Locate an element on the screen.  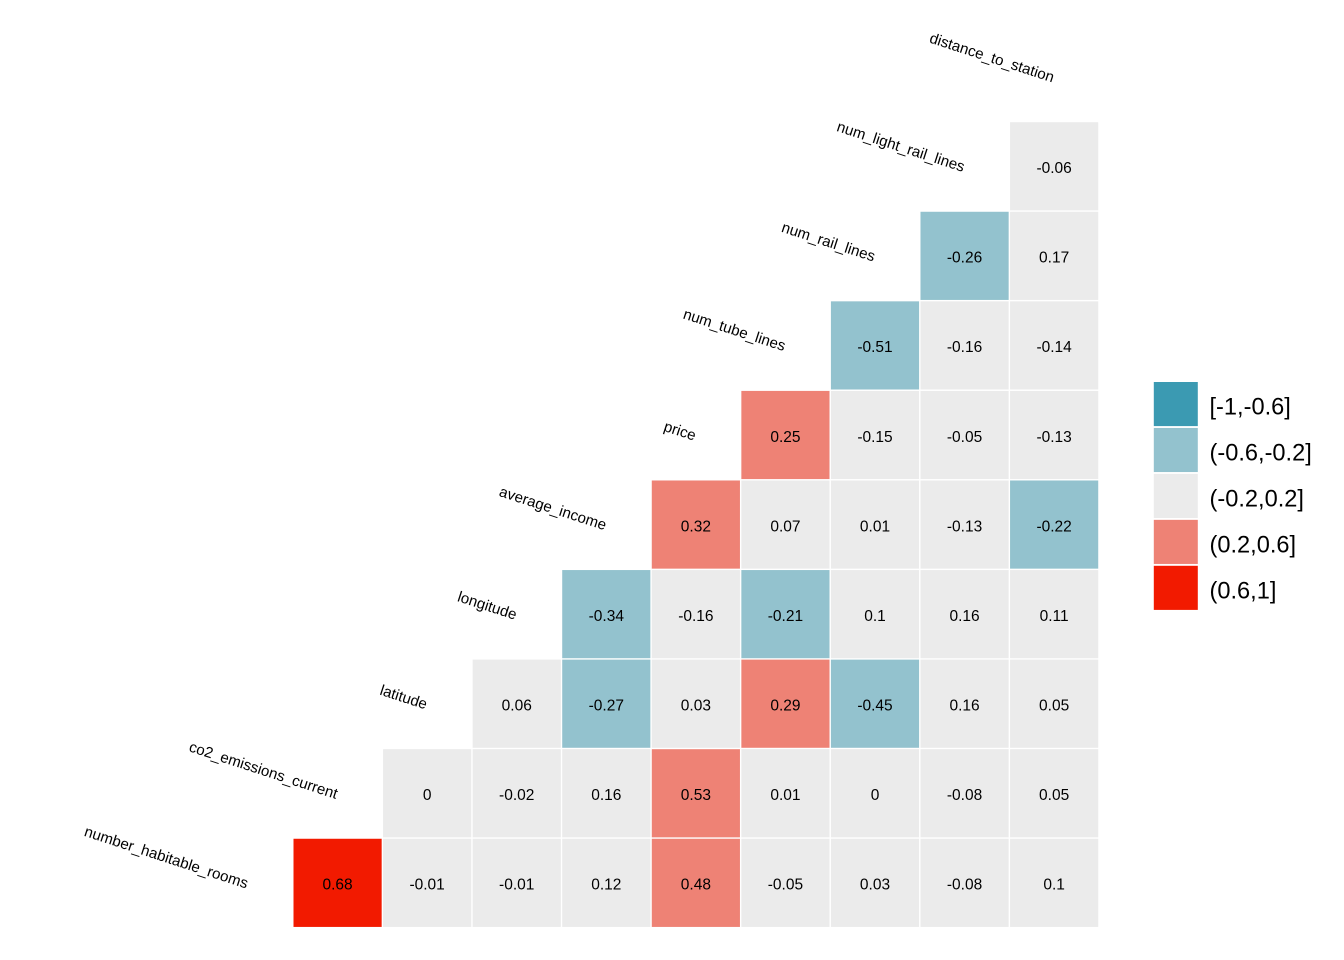
svg-text: -0.34 is located at coordinates (607, 616).